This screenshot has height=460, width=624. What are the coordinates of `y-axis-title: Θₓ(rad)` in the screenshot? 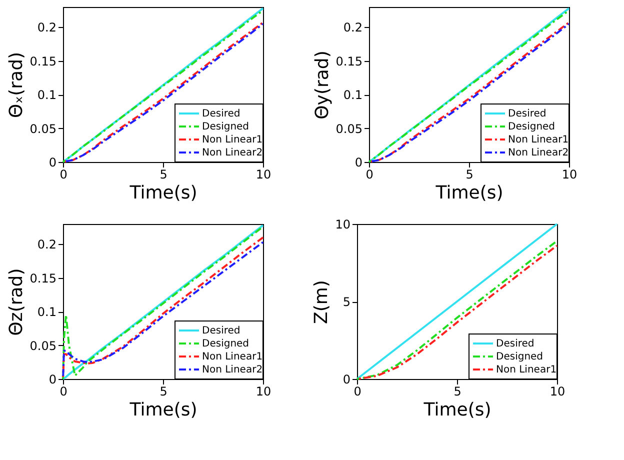 It's located at (16, 85).